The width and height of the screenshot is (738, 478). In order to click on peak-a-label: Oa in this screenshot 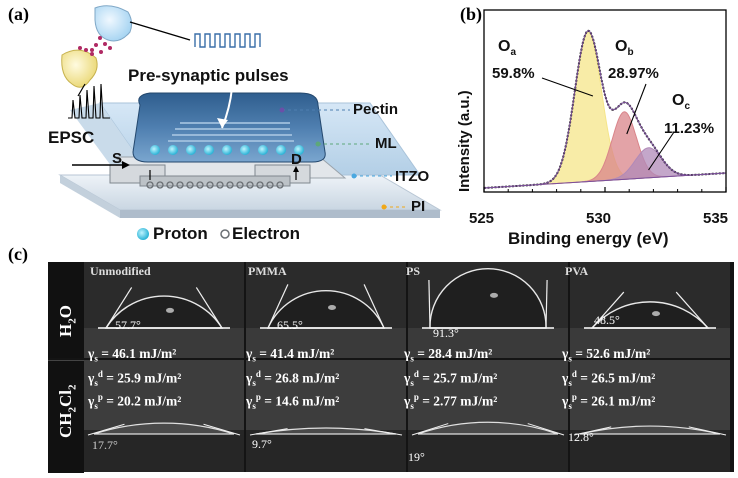, I will do `click(507, 48)`.